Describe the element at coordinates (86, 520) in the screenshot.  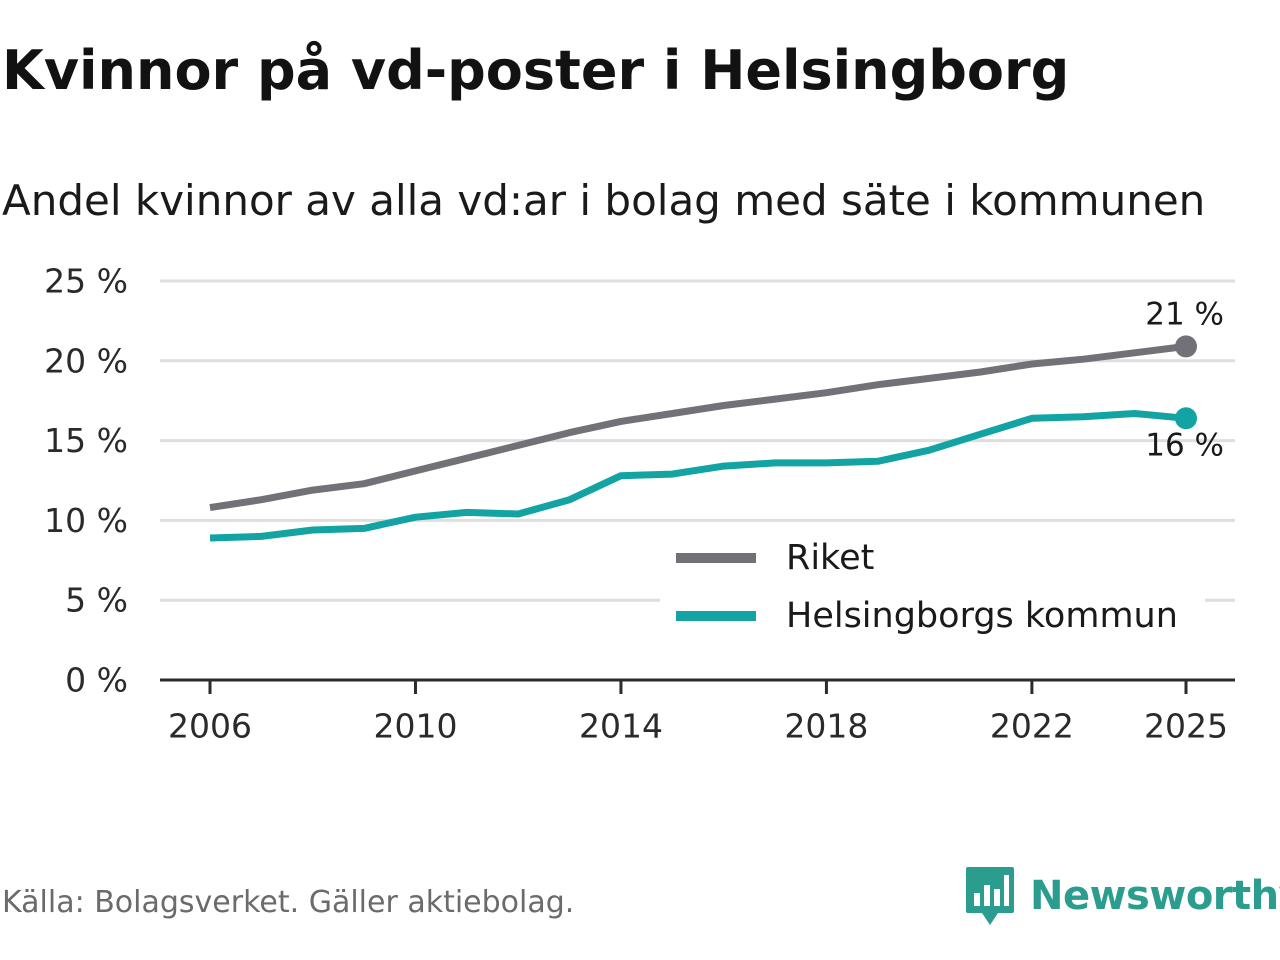
I see `y-tick-label: 10 %` at that location.